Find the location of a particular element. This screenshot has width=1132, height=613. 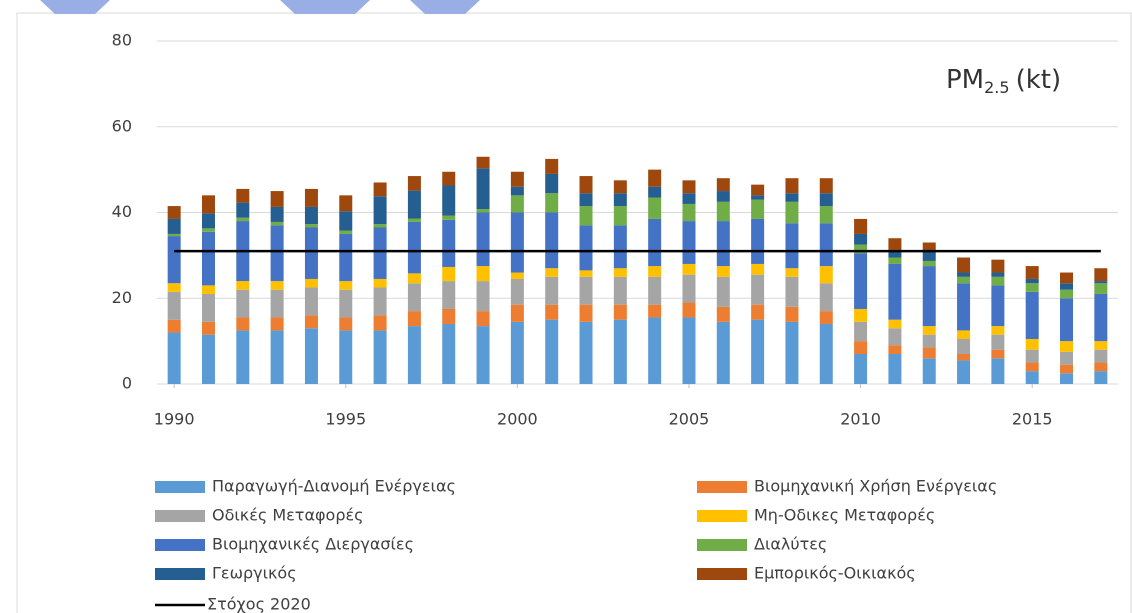

title-subscript: 2.5 is located at coordinates (996, 87).